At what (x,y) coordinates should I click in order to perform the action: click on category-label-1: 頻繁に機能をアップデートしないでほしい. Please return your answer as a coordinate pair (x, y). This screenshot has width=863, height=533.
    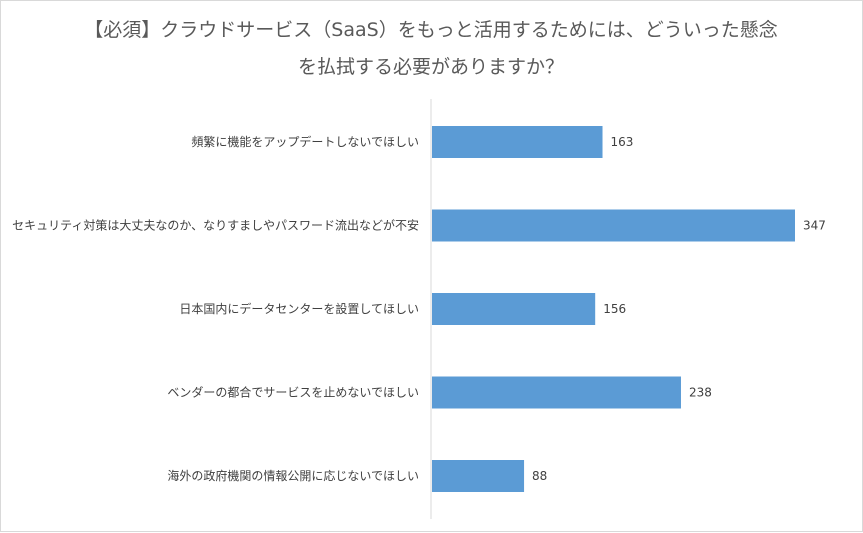
    Looking at the image, I should click on (305, 141).